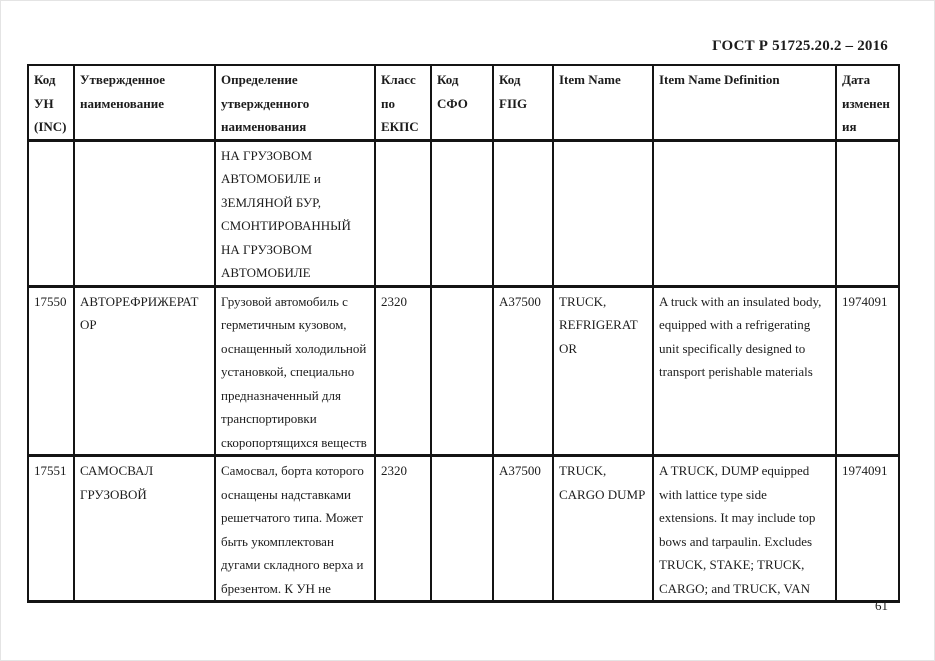 This screenshot has height=661, width=935. I want to click on cell-approved-name: САМОСВАЛ ГРУЗОВОЙ, so click(144, 528).